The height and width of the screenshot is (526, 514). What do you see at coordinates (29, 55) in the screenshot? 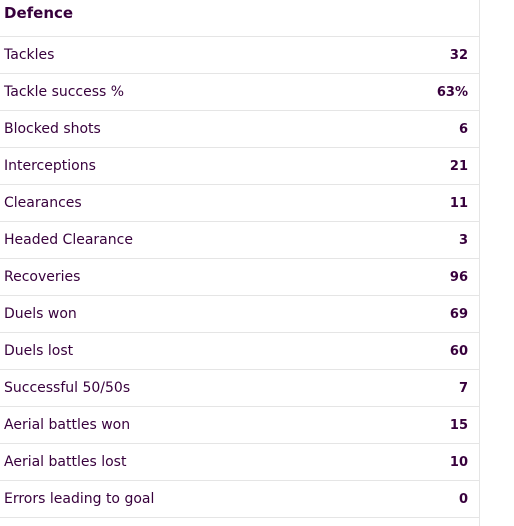
I see `stat-label: Tackles` at bounding box center [29, 55].